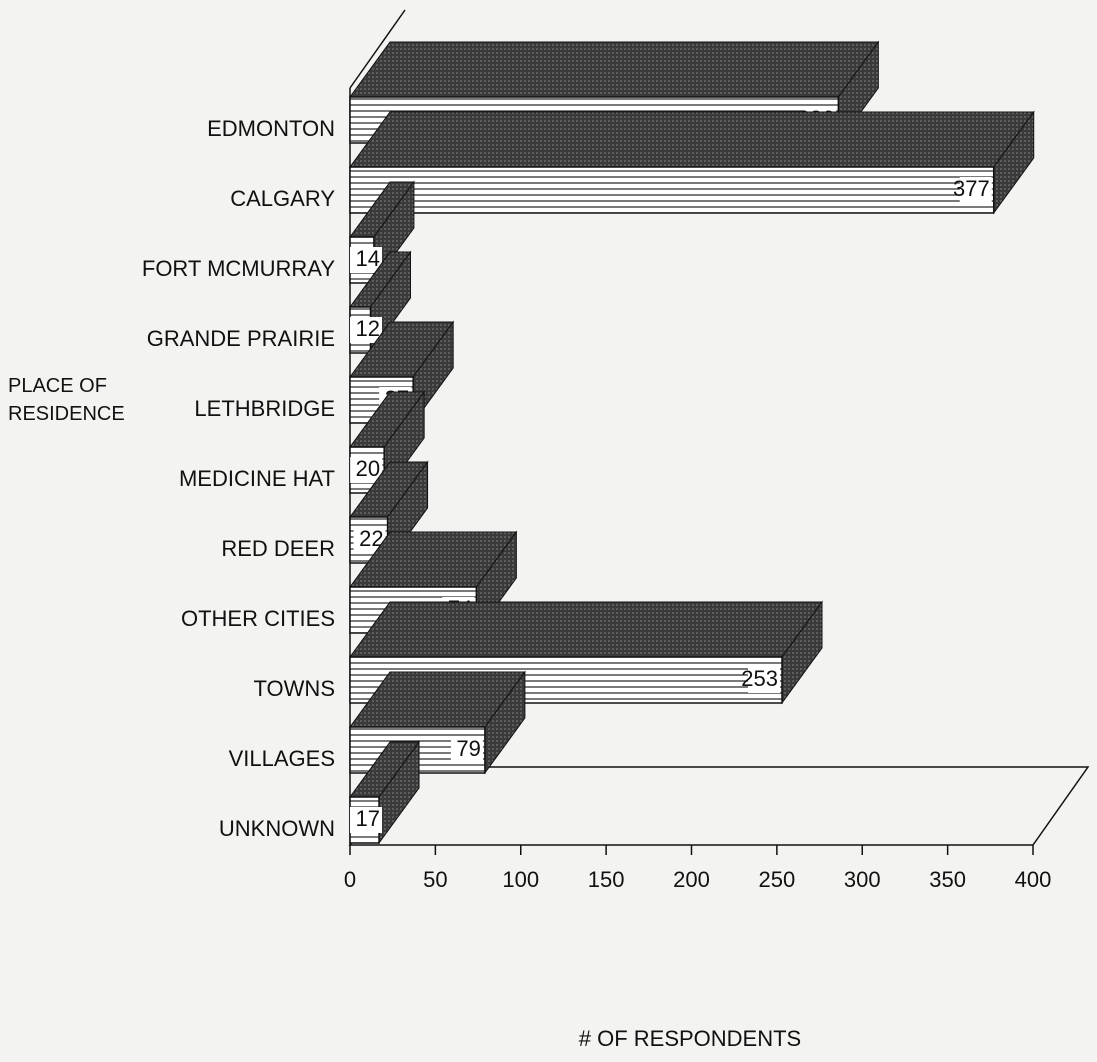 This screenshot has width=1097, height=1062. What do you see at coordinates (264, 408) in the screenshot?
I see `y-tick-label: LETHBRIDGE` at bounding box center [264, 408].